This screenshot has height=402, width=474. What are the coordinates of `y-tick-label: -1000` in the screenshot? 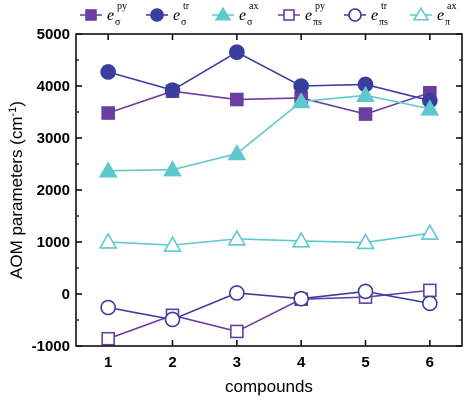 It's located at (51, 346).